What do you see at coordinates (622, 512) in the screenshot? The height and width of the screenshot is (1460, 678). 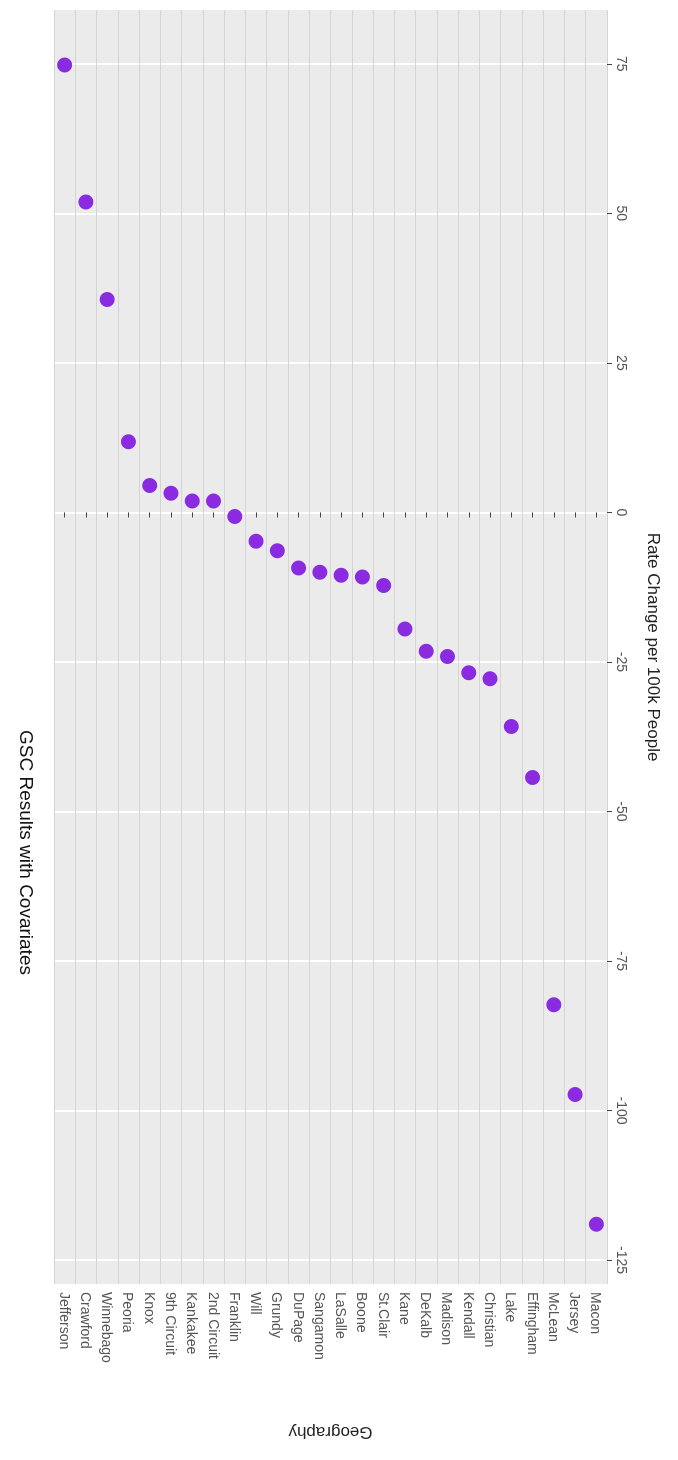 I see `y-tick-label: 0` at bounding box center [622, 512].